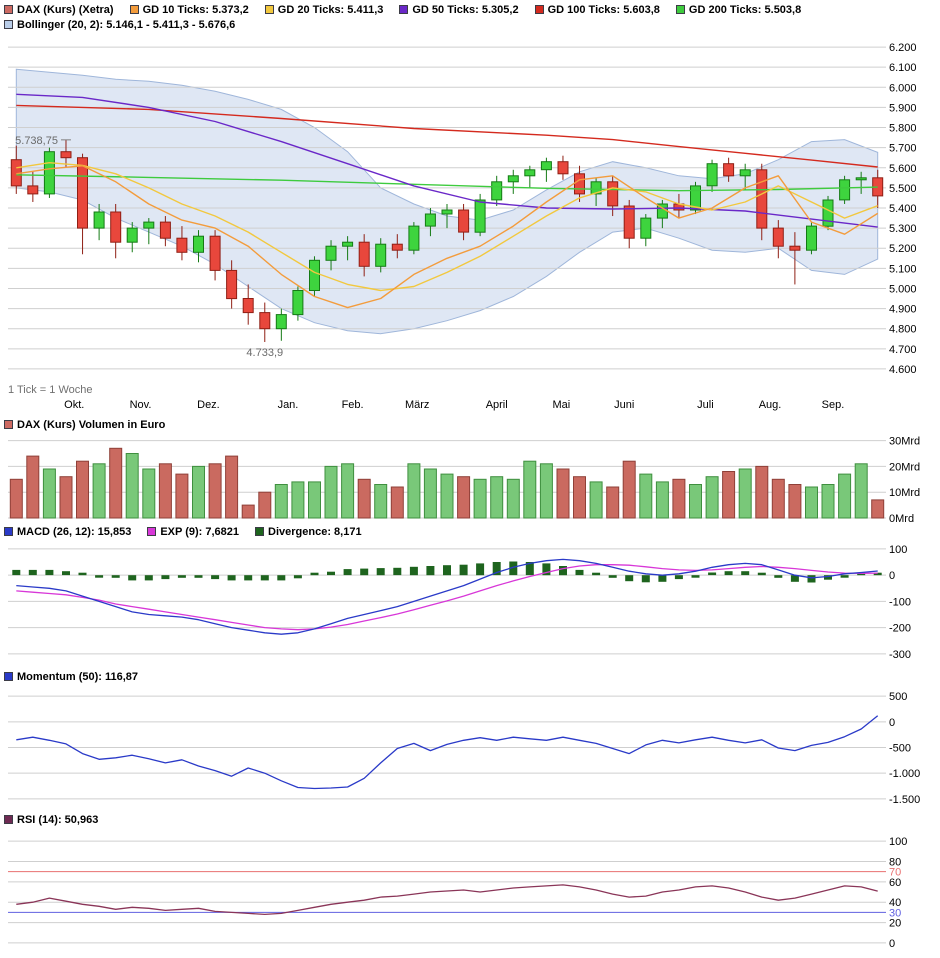  I want to click on exp-line, so click(447, 597).